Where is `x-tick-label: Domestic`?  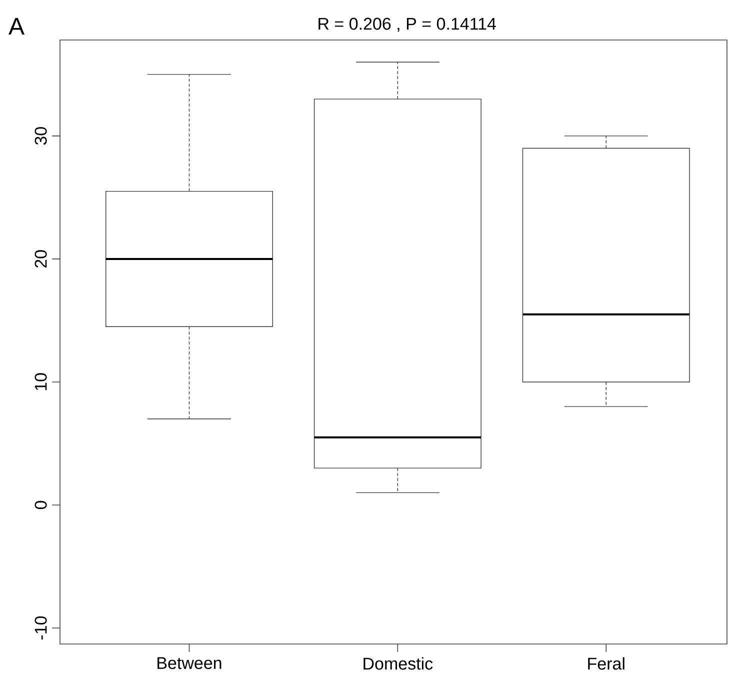
x-tick-label: Domestic is located at coordinates (398, 663).